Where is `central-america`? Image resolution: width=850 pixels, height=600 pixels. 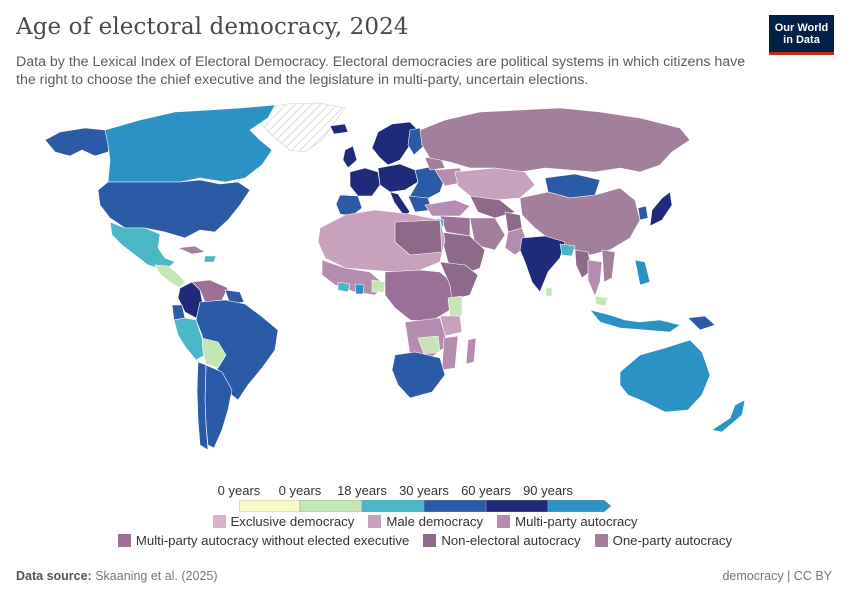 central-america is located at coordinates (170, 276).